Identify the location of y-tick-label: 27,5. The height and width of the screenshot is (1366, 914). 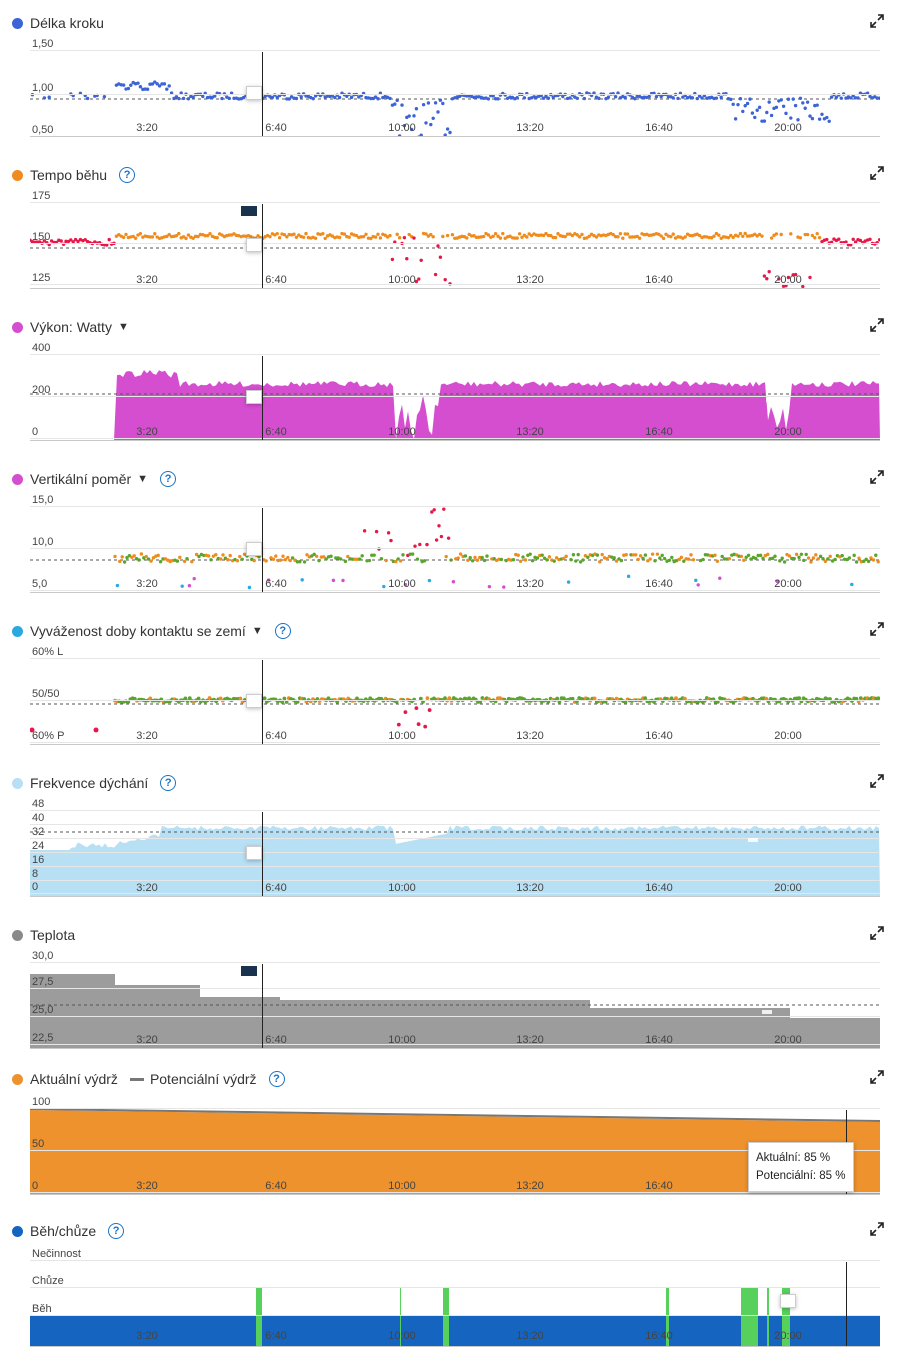
(43, 982).